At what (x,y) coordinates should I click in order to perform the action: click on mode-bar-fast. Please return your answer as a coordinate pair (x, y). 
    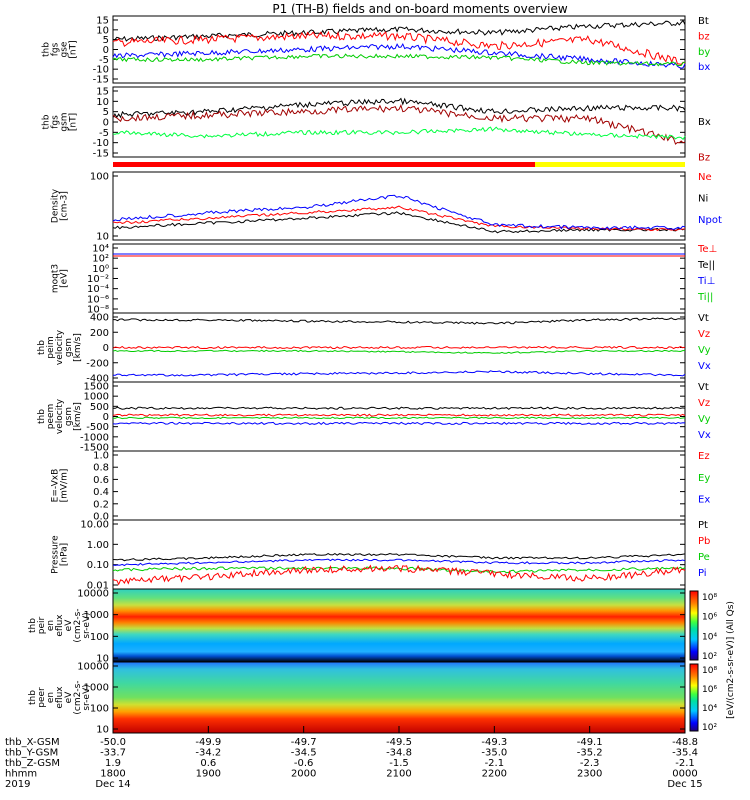
    Looking at the image, I should click on (324, 164).